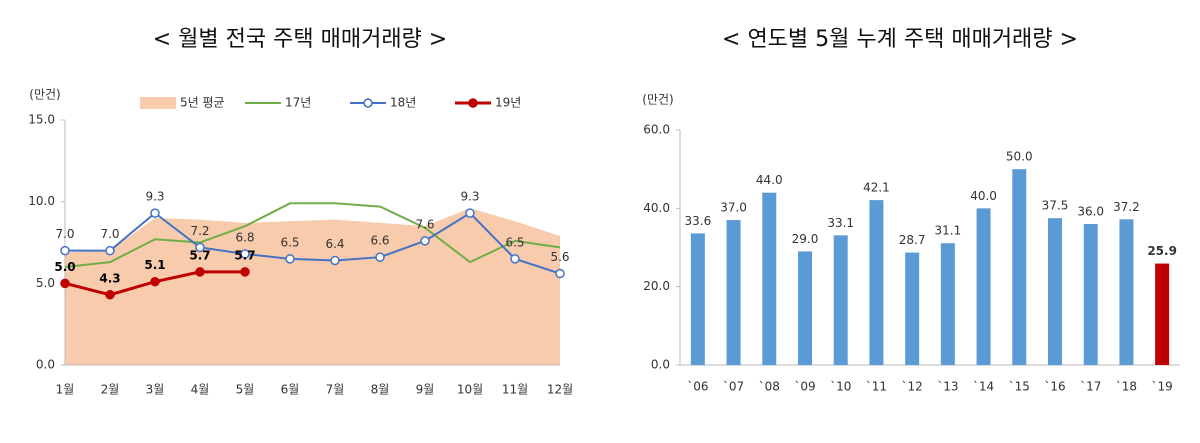  What do you see at coordinates (983, 196) in the screenshot?
I see `data-label: 40.0` at bounding box center [983, 196].